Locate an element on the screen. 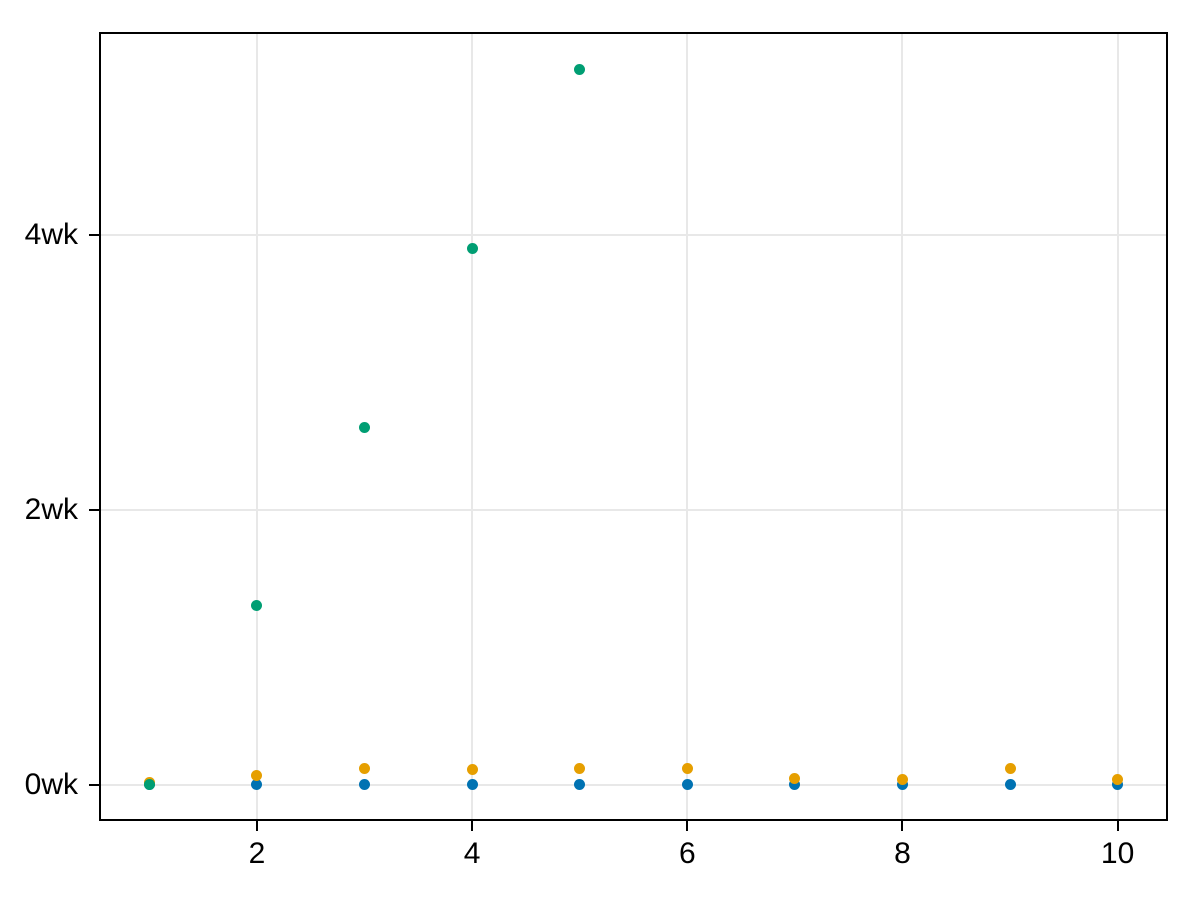 This screenshot has height=900, width=1200. y-axis-tick-label: 4wk is located at coordinates (51, 234).